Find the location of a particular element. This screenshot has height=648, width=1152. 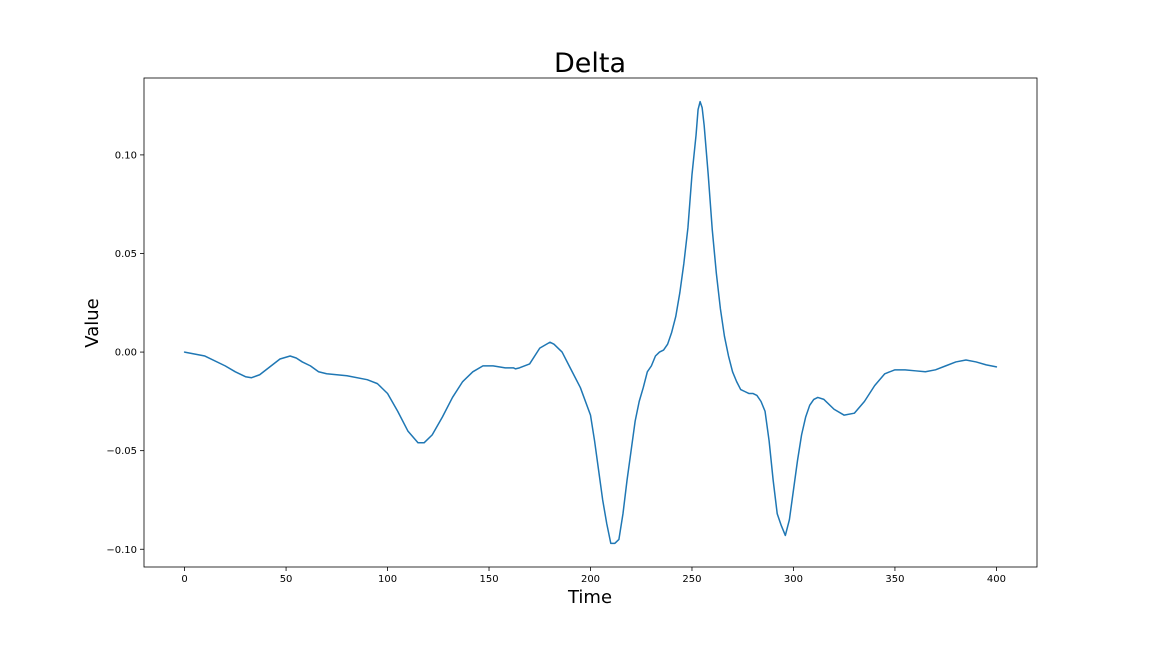

x-tick-label: 0 is located at coordinates (184, 579).